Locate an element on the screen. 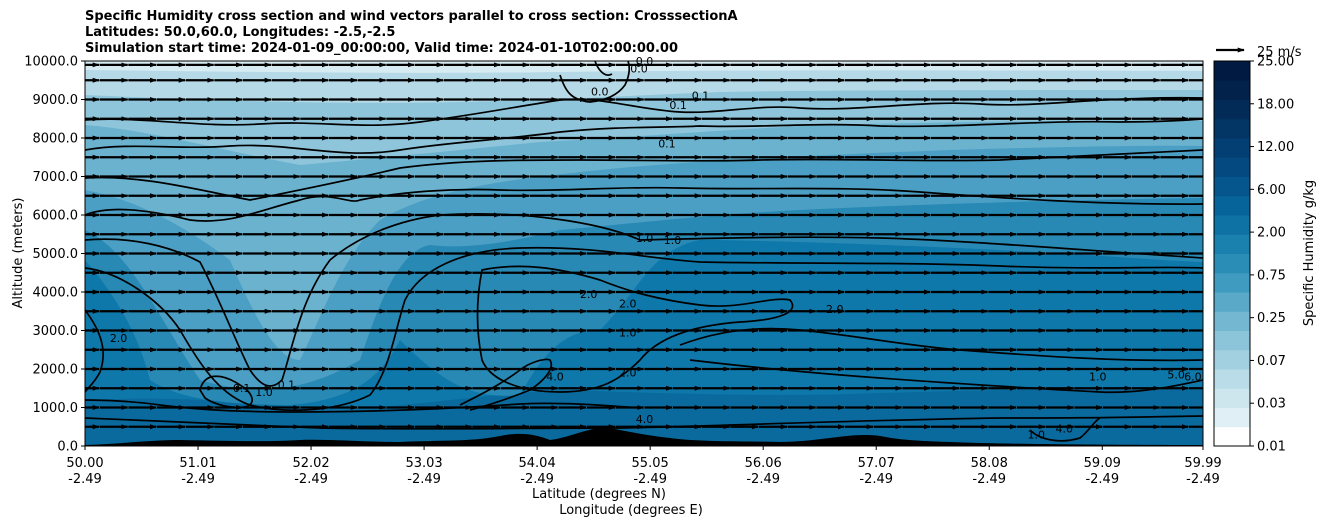  y-tick-label: 0.0 is located at coordinates (67, 447).